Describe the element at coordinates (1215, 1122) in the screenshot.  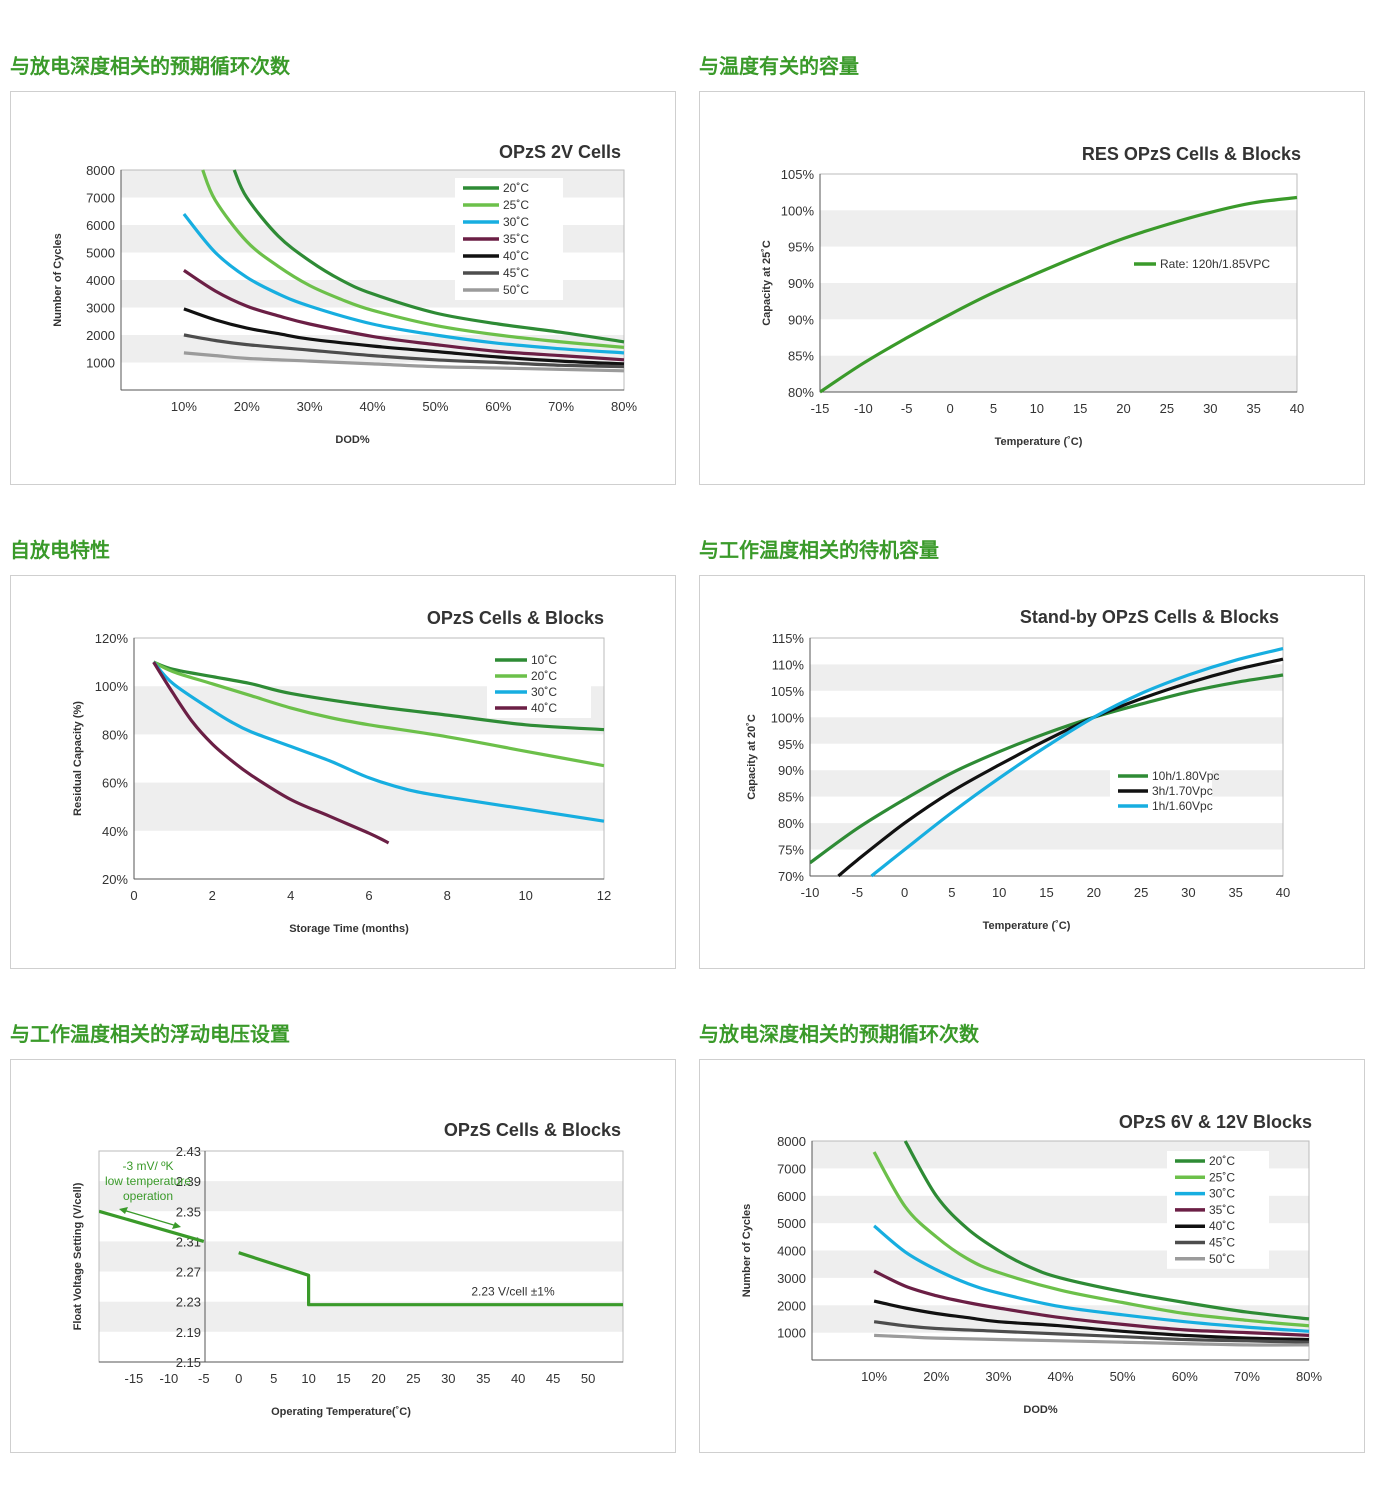
I see `chart-title: OPzS 6V & 12V Blocks` at that location.